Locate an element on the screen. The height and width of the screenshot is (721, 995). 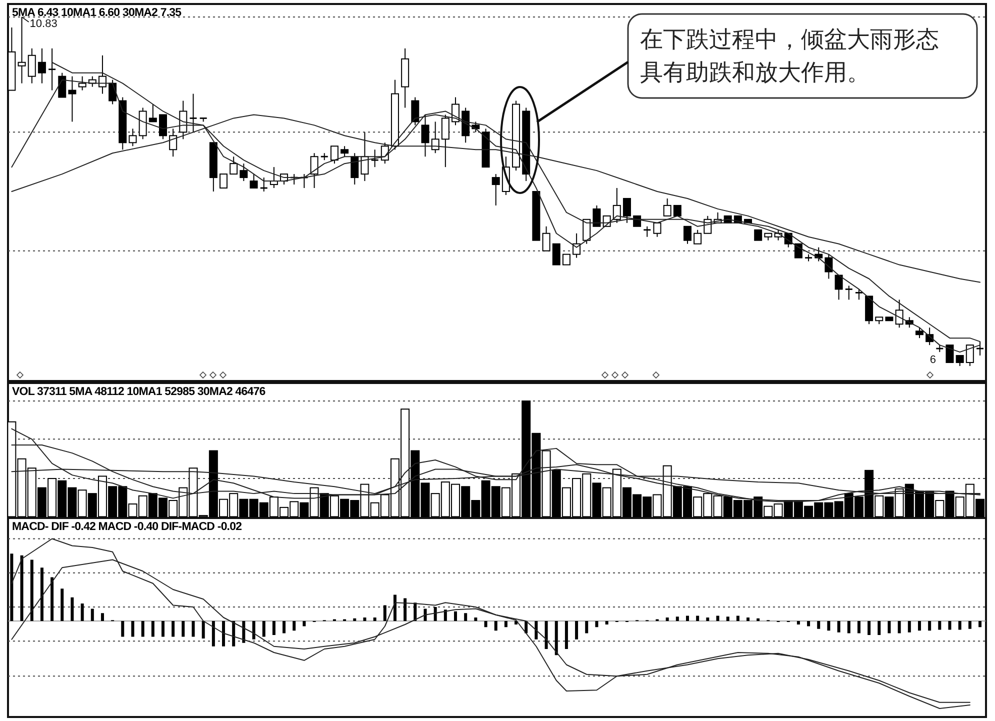
chart-title: VOL 37311 5MA 48112 10MA1 52985 30MA2 46476 is located at coordinates (139, 392).